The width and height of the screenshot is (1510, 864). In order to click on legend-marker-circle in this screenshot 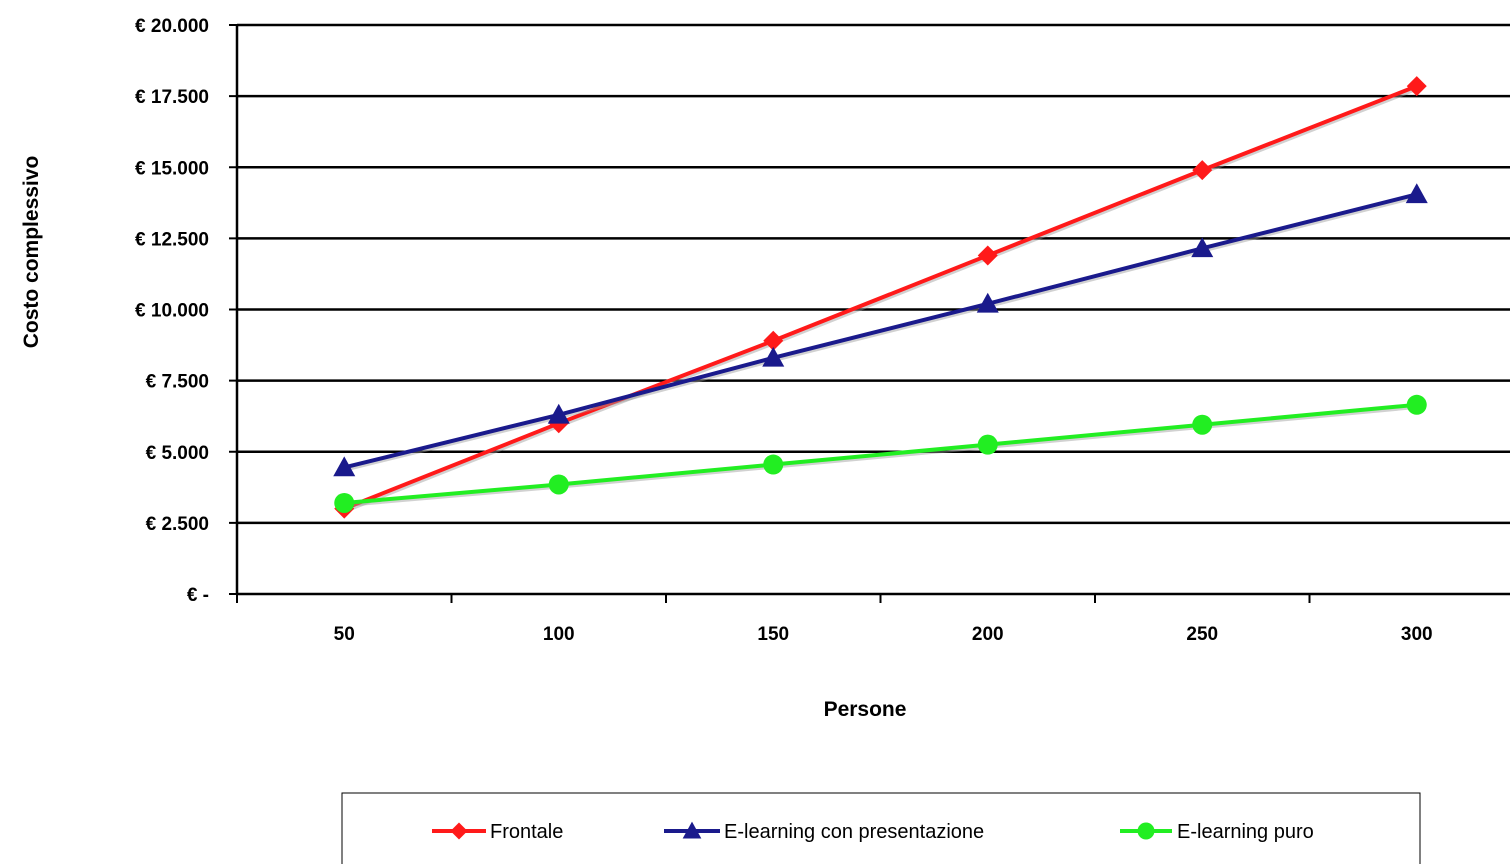, I will do `click(1146, 831)`.